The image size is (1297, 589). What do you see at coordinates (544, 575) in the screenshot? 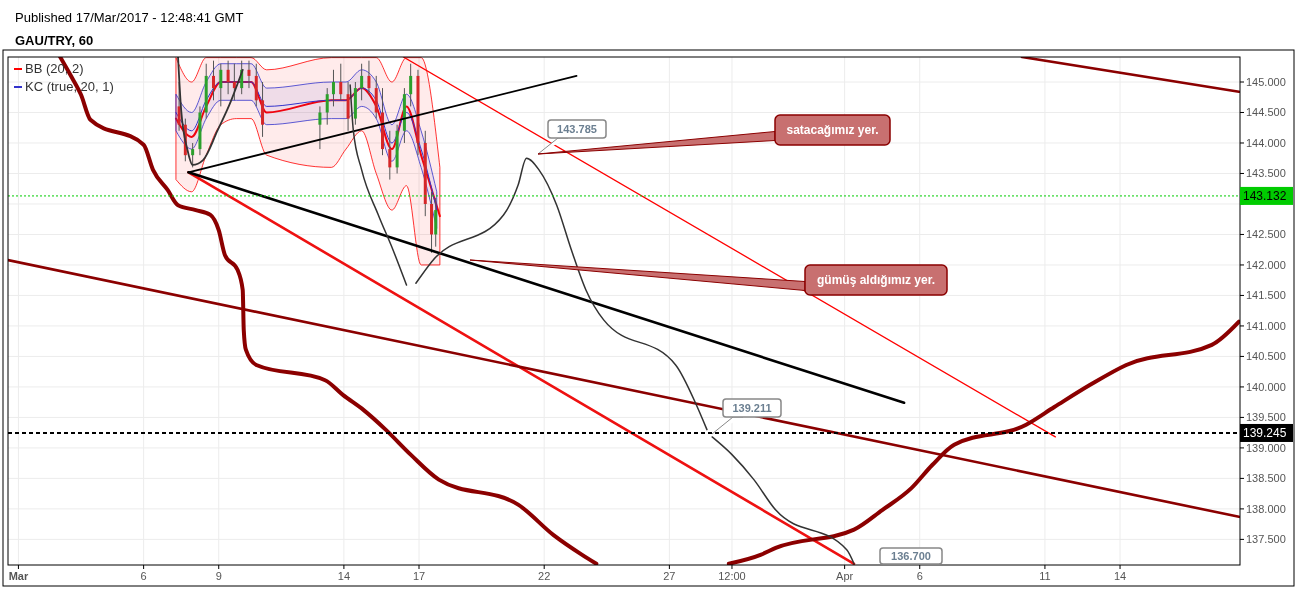
I see `x-tick-label: 22` at bounding box center [544, 575].